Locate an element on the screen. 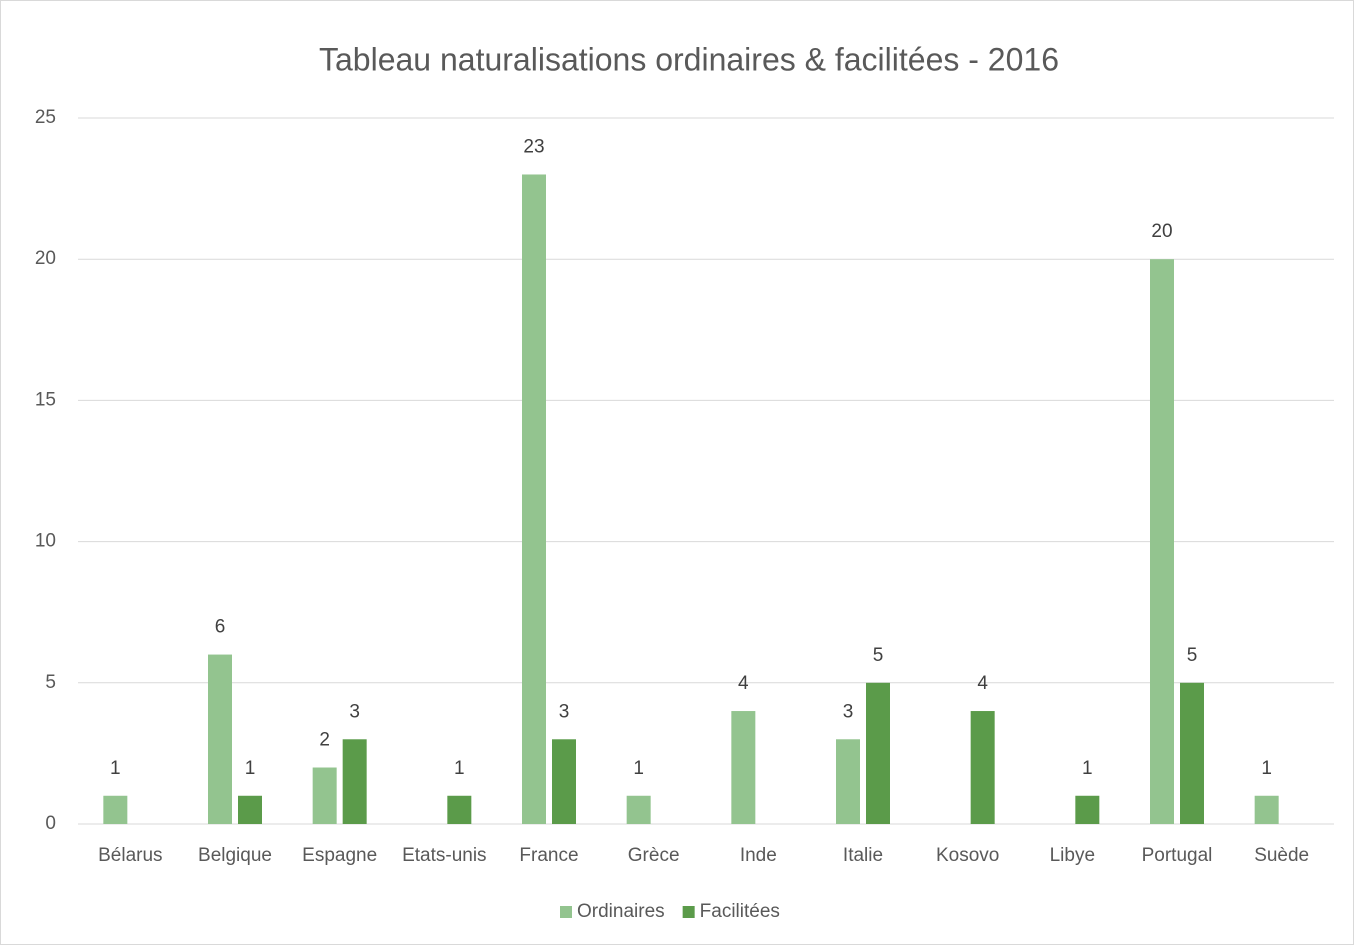 This screenshot has width=1354, height=945. data-label: 6 is located at coordinates (220, 627).